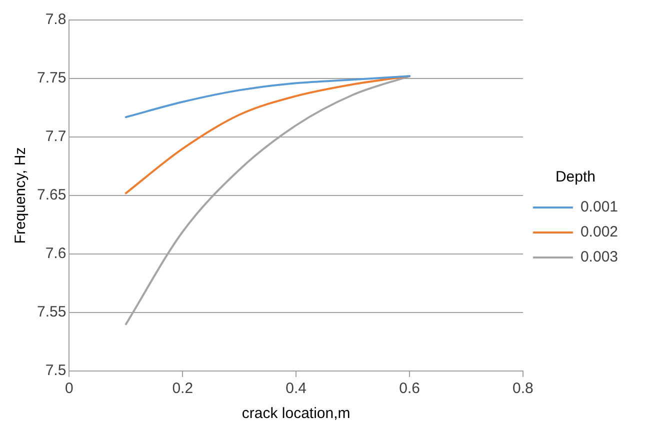 Image resolution: width=656 pixels, height=435 pixels. What do you see at coordinates (51, 195) in the screenshot?
I see `y-tick-label: 7.65` at bounding box center [51, 195].